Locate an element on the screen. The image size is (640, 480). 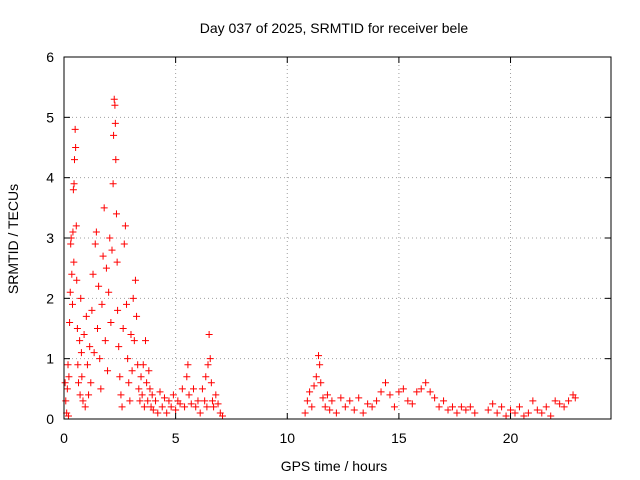
x-tick-label-2: 10 is located at coordinates (287, 438).